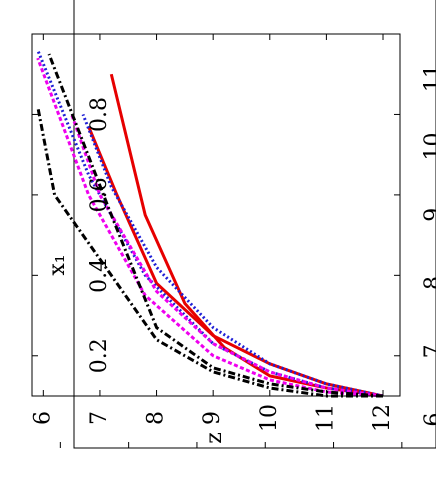  I want to click on y-axis-title: z, so click(214, 438).